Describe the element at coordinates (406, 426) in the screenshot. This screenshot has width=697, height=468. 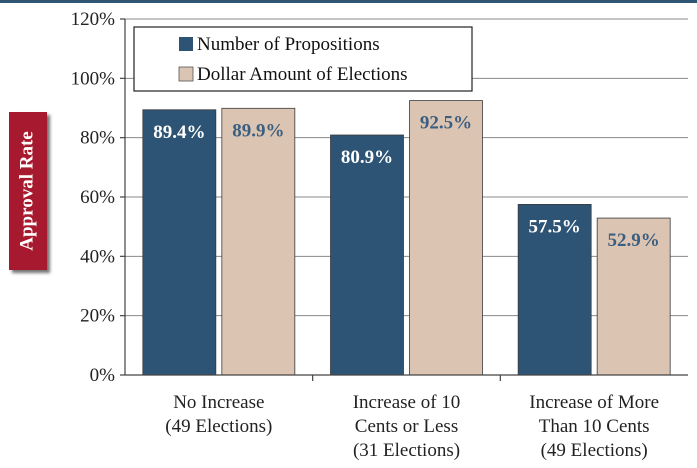
I see `category-label: Cents or Less` at that location.